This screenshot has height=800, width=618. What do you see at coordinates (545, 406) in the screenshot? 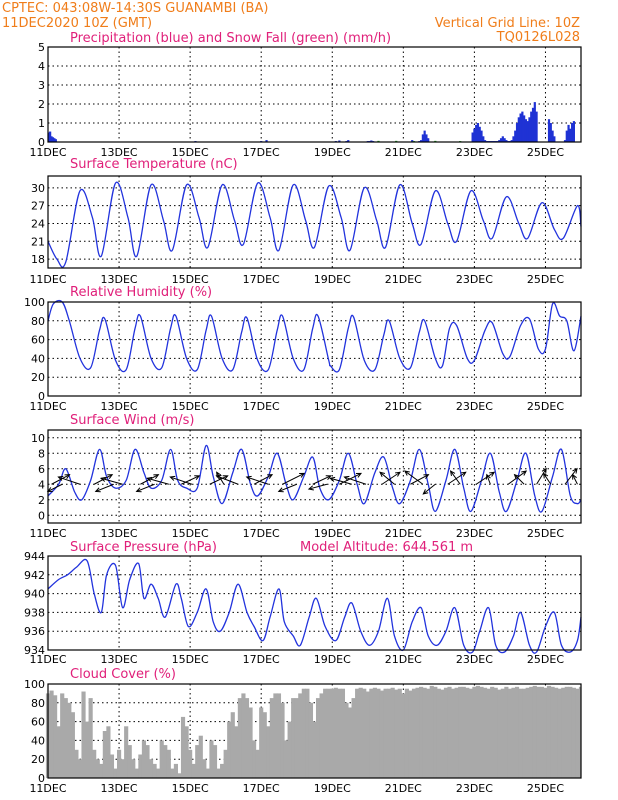
I see `x-tick-label: 25DEC` at bounding box center [545, 406].